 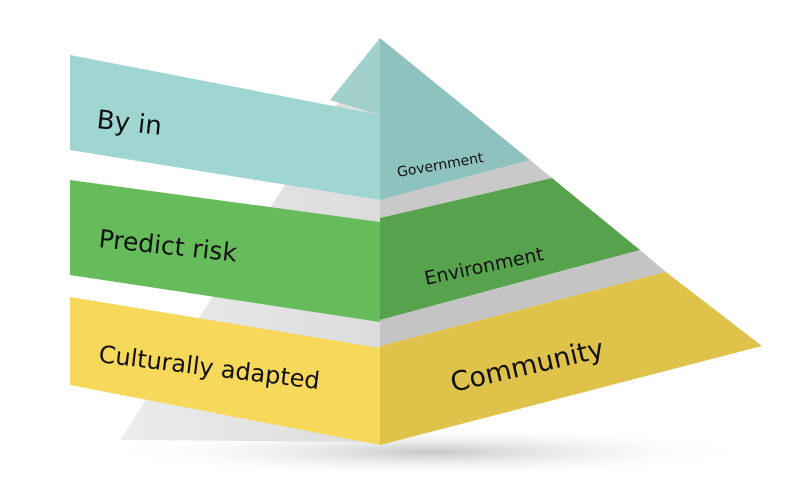 What do you see at coordinates (225, 127) in the screenshot?
I see `tier-top-banner` at bounding box center [225, 127].